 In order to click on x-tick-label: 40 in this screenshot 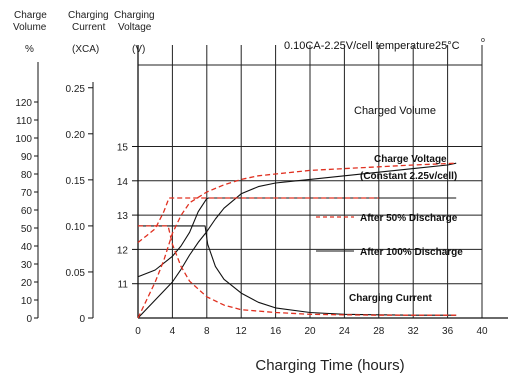, I will do `click(482, 331)`.